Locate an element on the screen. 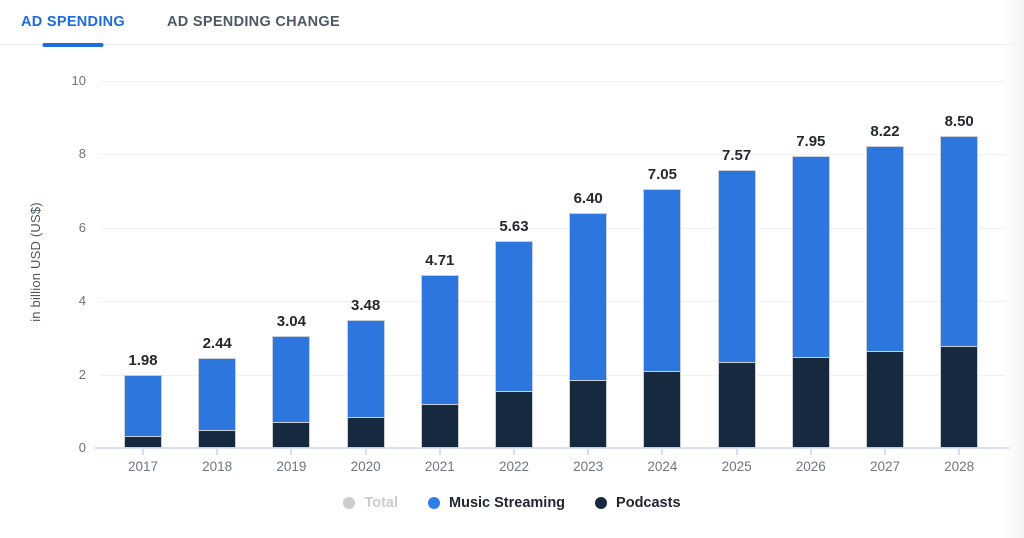  bar-total-label: 3.48 is located at coordinates (365, 306).